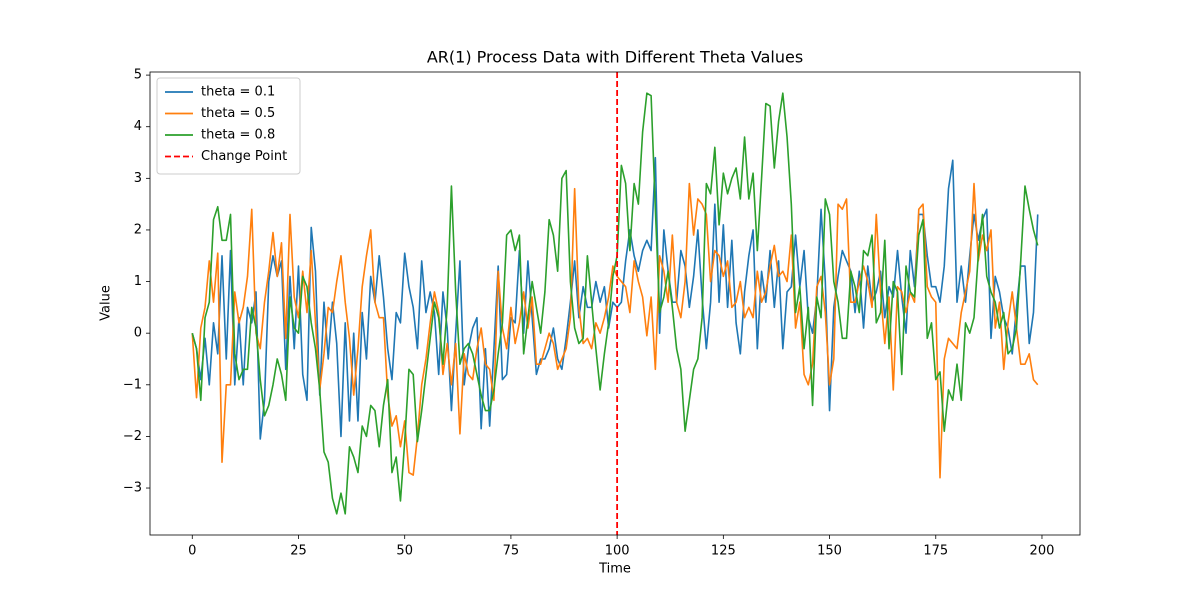 The height and width of the screenshot is (600, 1200). What do you see at coordinates (244, 156) in the screenshot?
I see `legend-label: Change Point` at bounding box center [244, 156].